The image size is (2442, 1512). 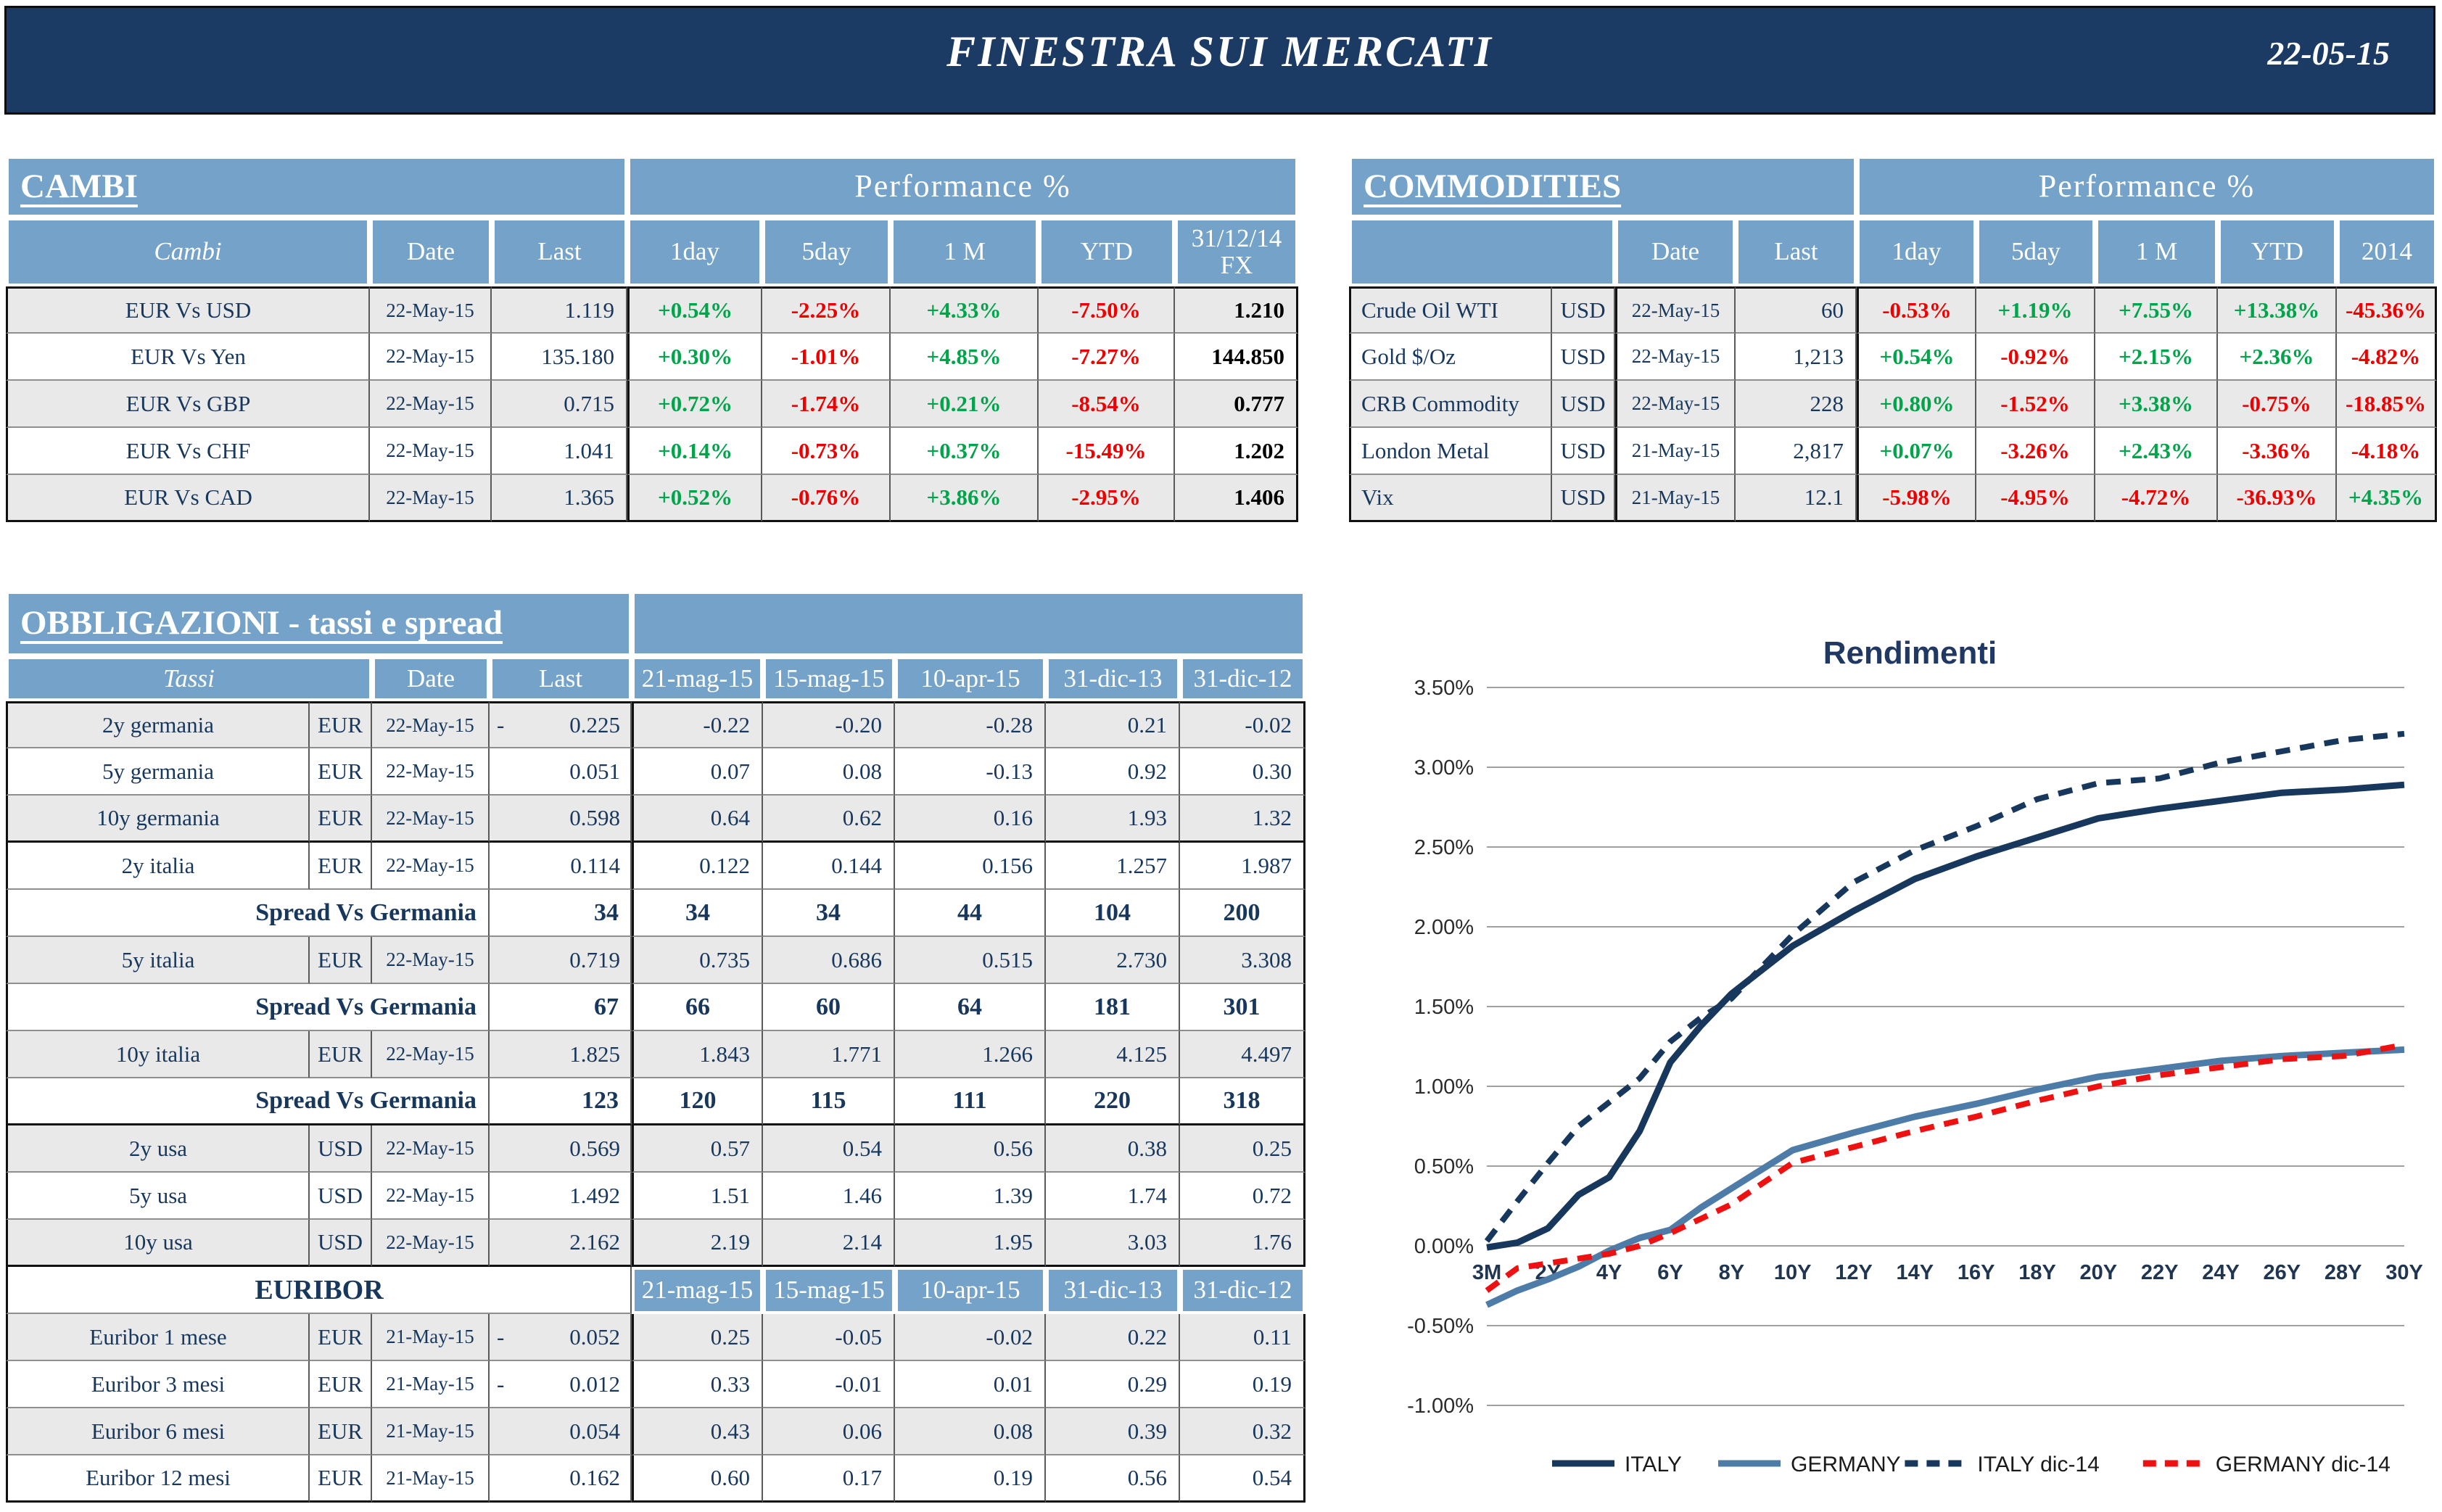 What do you see at coordinates (1113, 724) in the screenshot?
I see `rate-val-3: 0.21` at bounding box center [1113, 724].